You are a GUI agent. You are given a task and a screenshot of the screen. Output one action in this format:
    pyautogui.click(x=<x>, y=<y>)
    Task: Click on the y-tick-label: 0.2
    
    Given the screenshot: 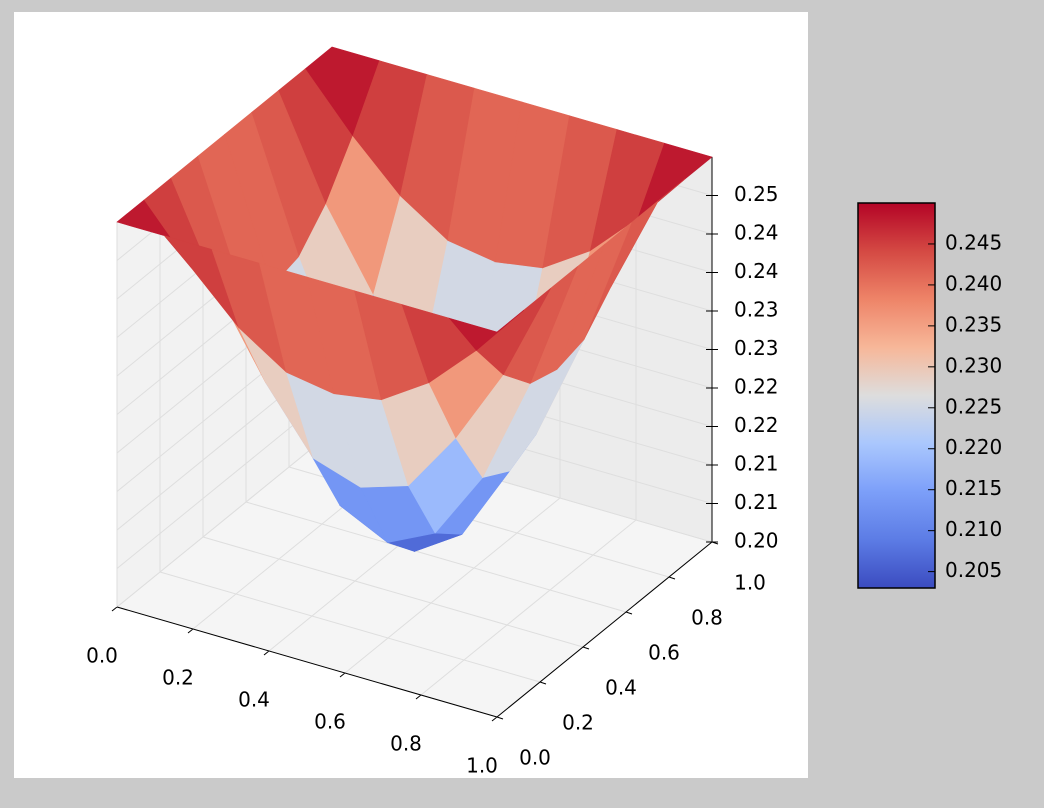 What is the action you would take?
    pyautogui.click(x=578, y=723)
    